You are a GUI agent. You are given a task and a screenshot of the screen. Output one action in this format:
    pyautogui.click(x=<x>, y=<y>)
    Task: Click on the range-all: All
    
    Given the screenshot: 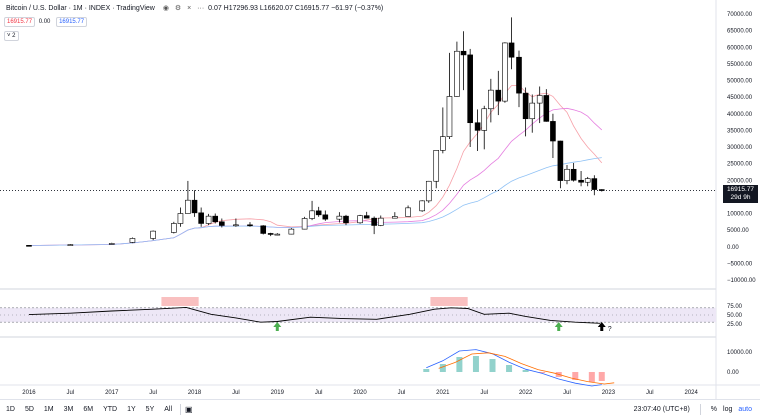 What is the action you would take?
    pyautogui.click(x=168, y=409)
    